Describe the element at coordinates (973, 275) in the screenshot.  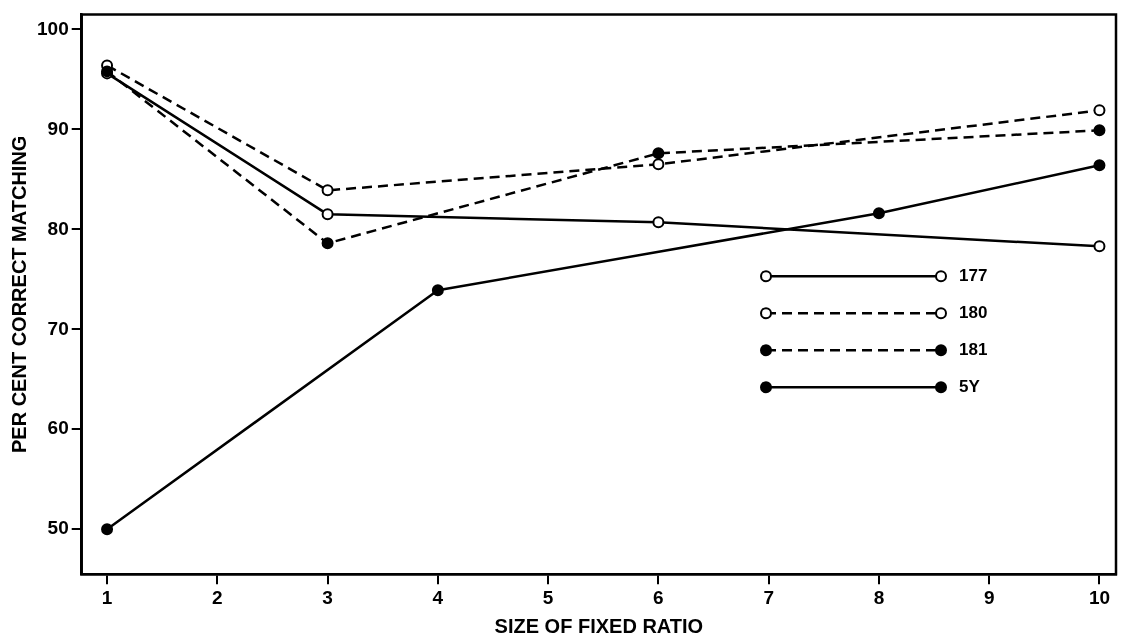
I see `legend-label: 177` at that location.